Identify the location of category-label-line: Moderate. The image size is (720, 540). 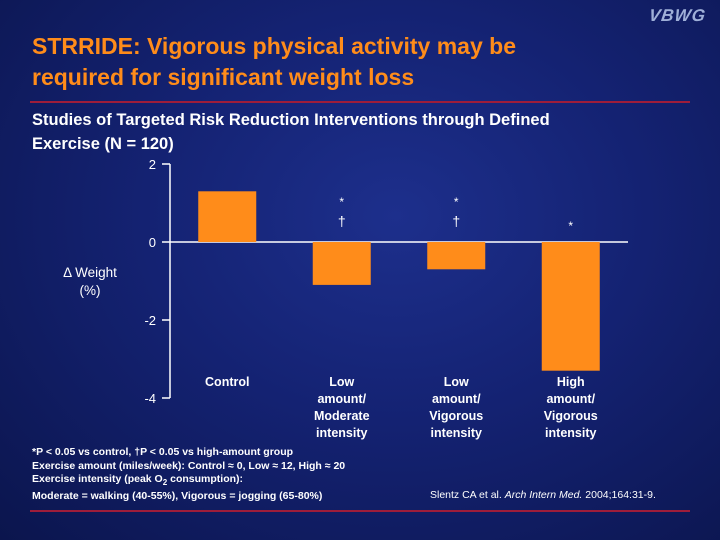
(341, 416).